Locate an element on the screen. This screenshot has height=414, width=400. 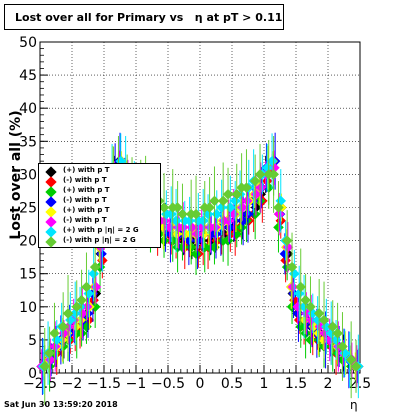
x-tick-label: −1 is located at coordinates (136, 384).